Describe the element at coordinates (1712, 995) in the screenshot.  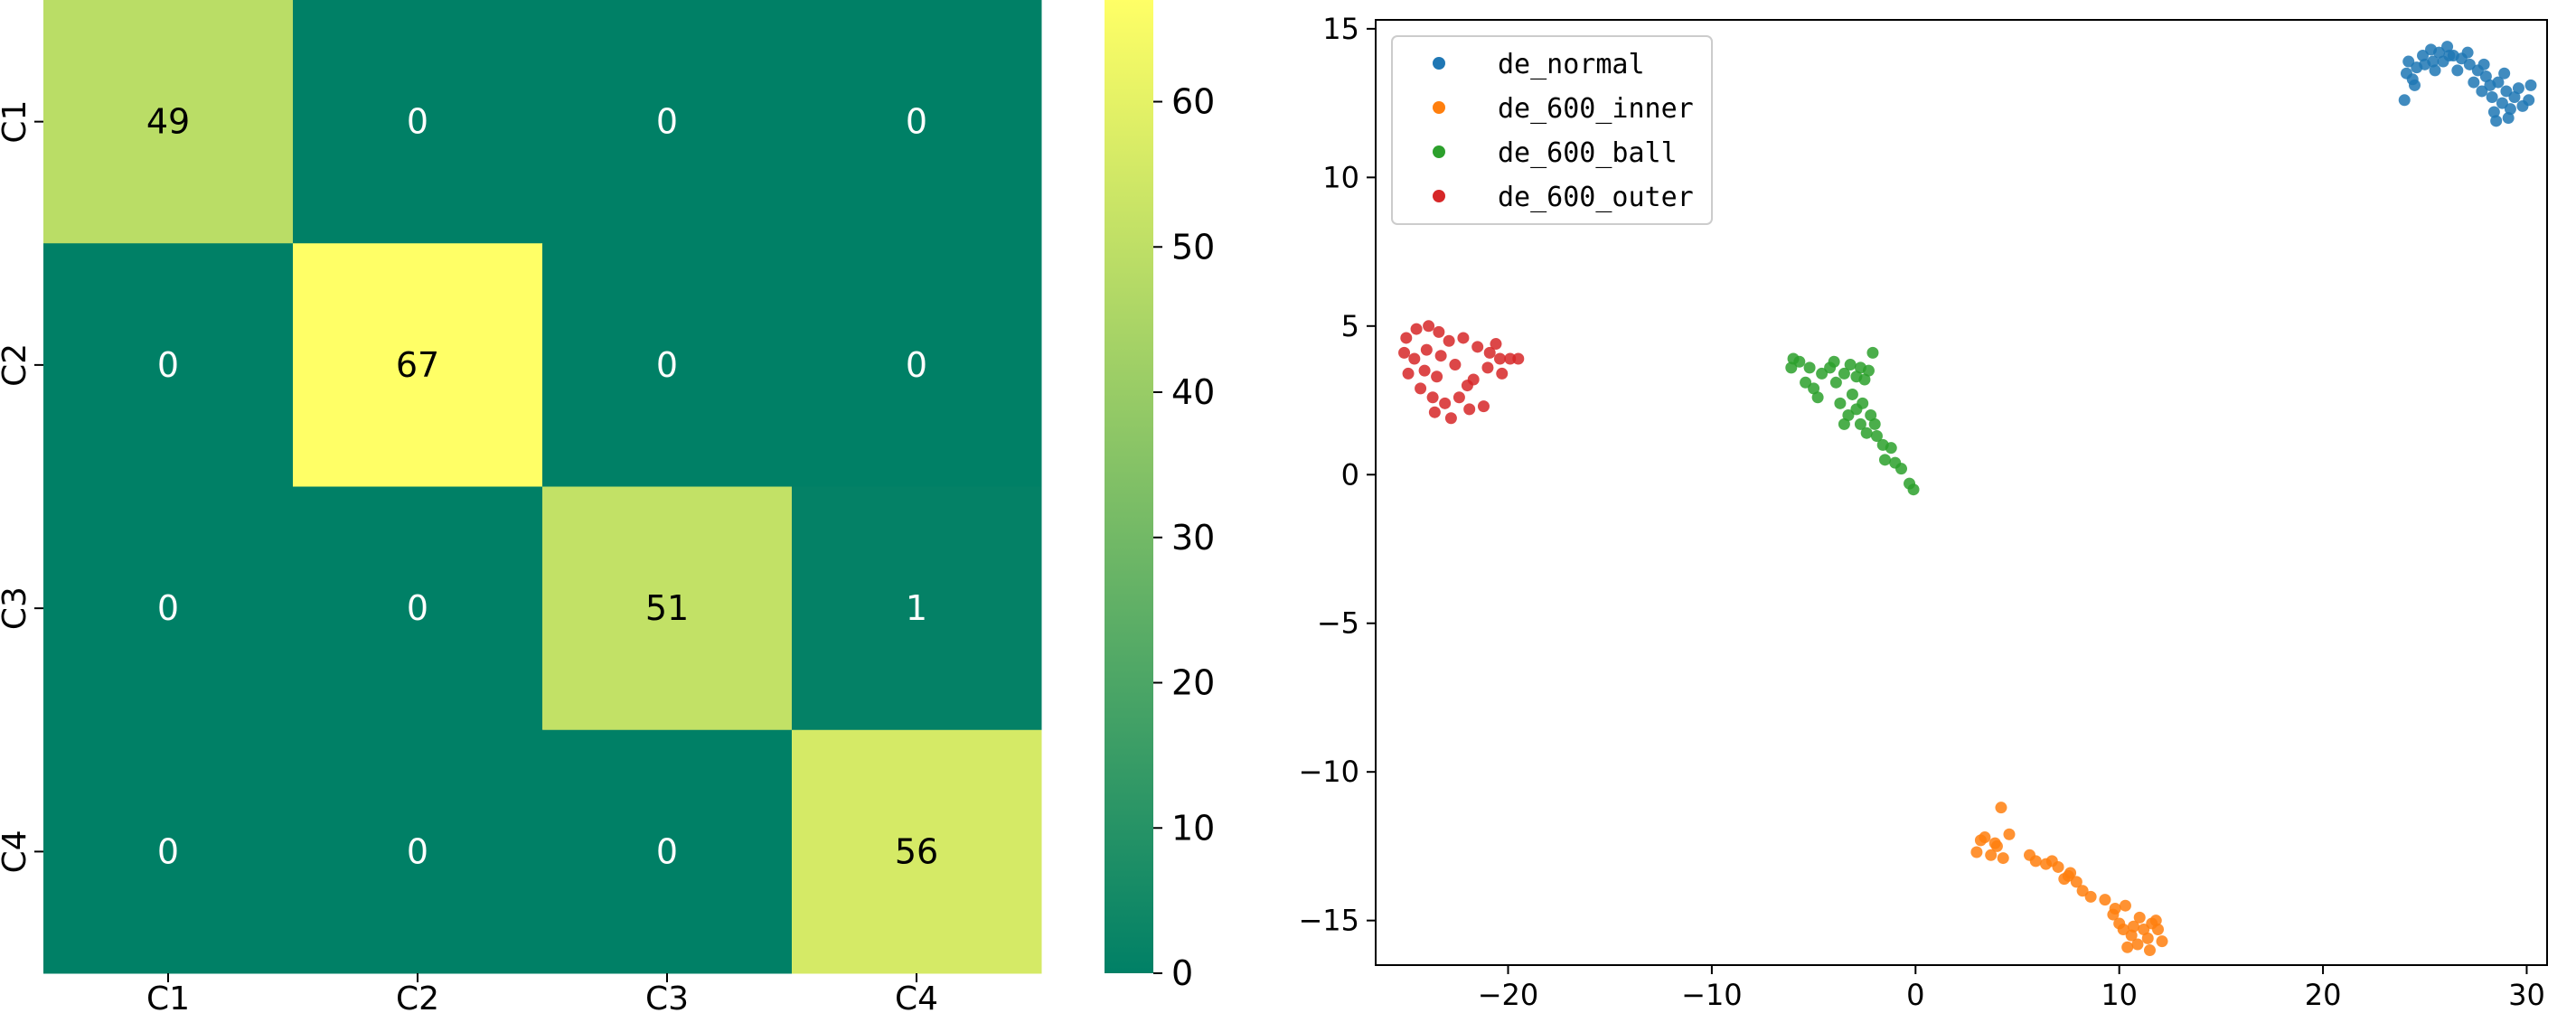
I see `scatter-x-tick-label: −10` at that location.